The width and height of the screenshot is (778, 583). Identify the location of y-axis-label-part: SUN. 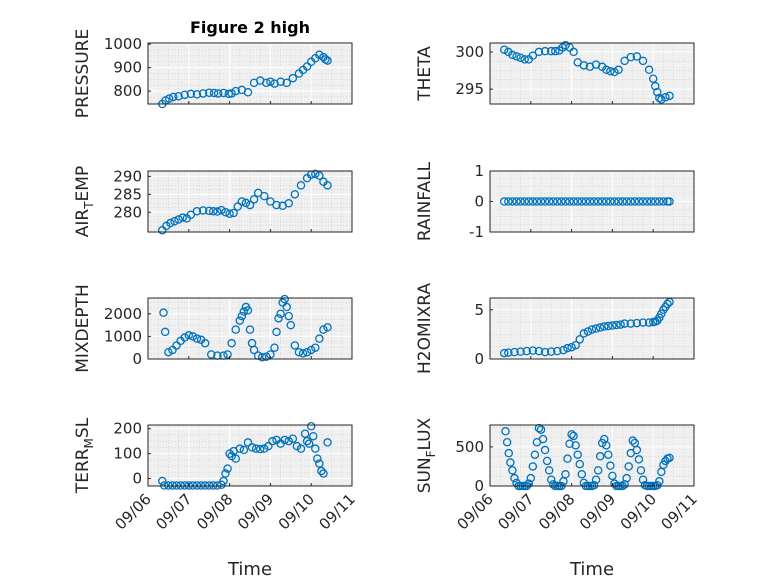
(425, 475).